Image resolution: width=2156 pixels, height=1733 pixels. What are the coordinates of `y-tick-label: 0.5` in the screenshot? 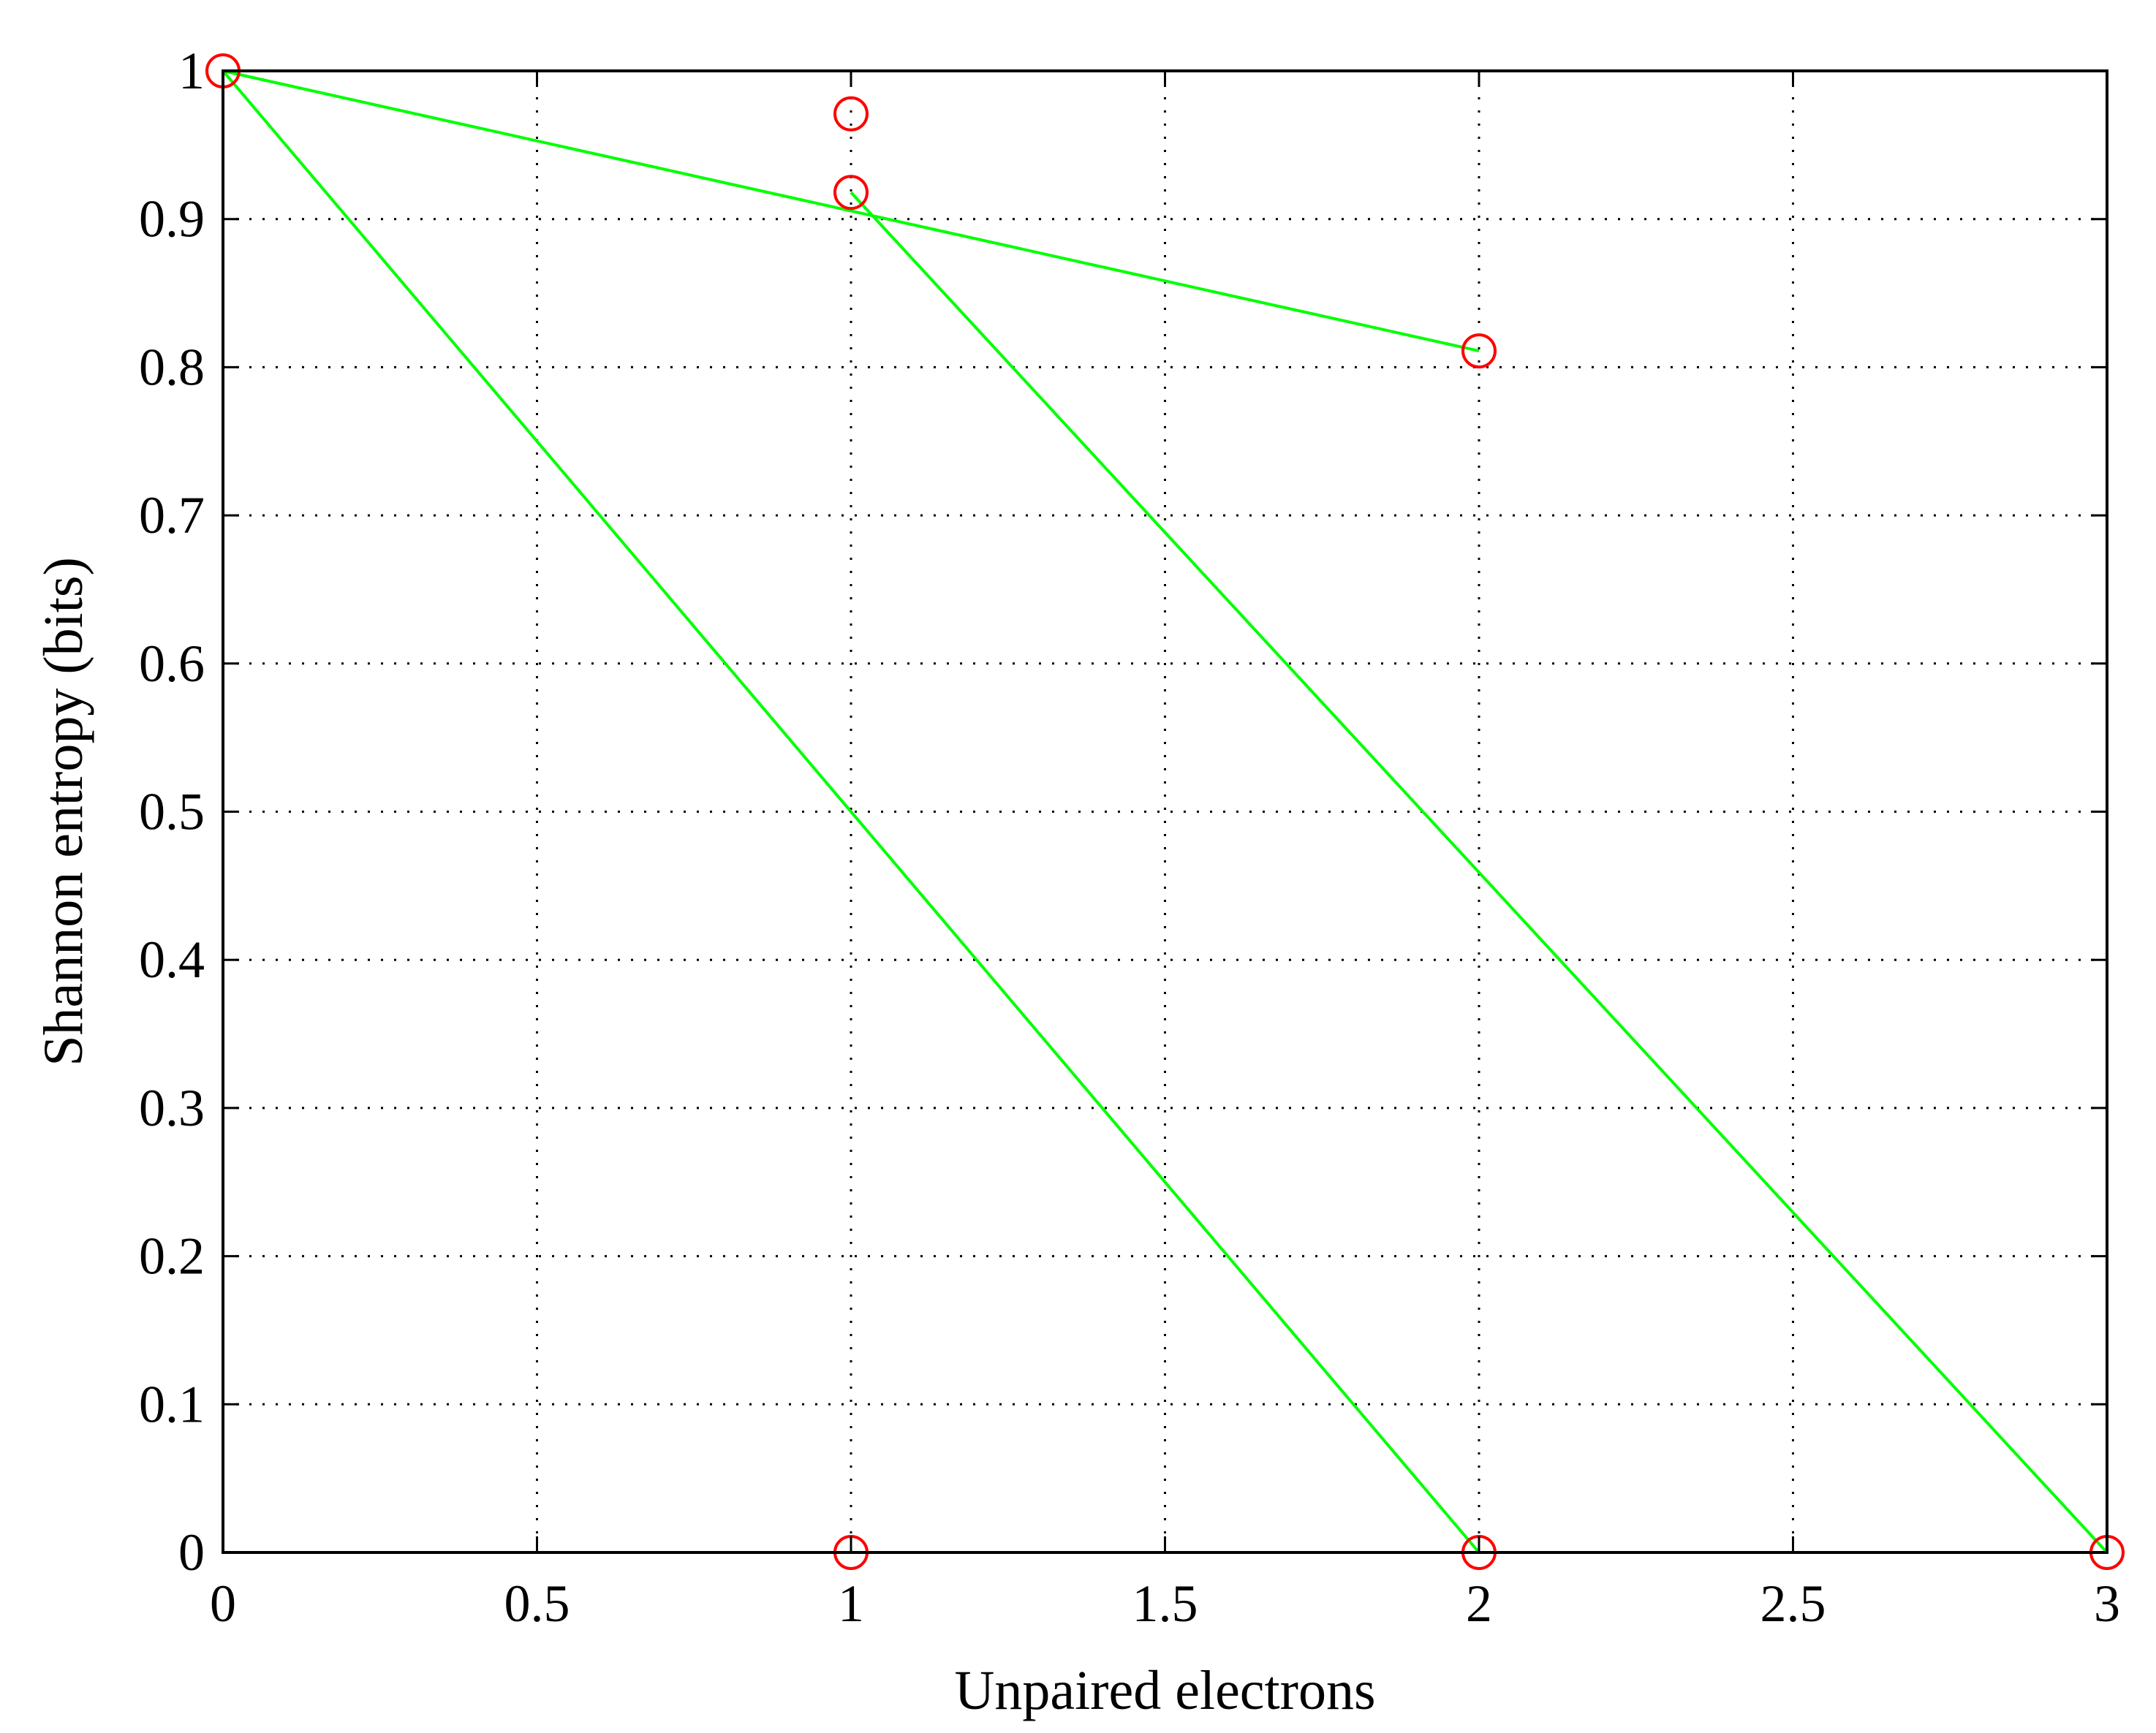 It's located at (172, 812).